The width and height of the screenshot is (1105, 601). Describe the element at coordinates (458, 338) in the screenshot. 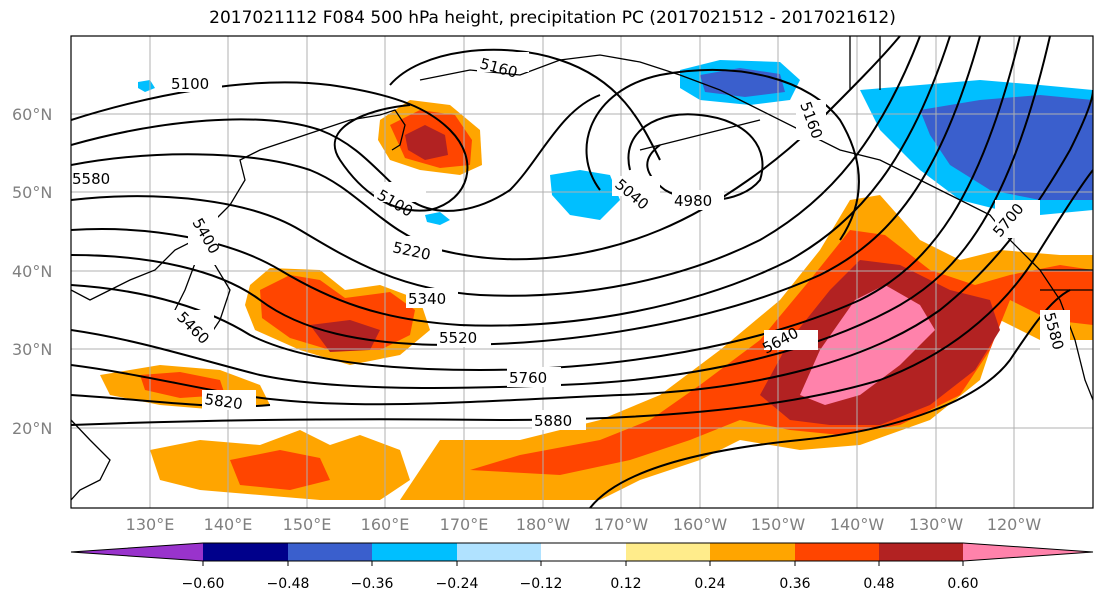

I see `contour-label-5520: 5520` at that location.